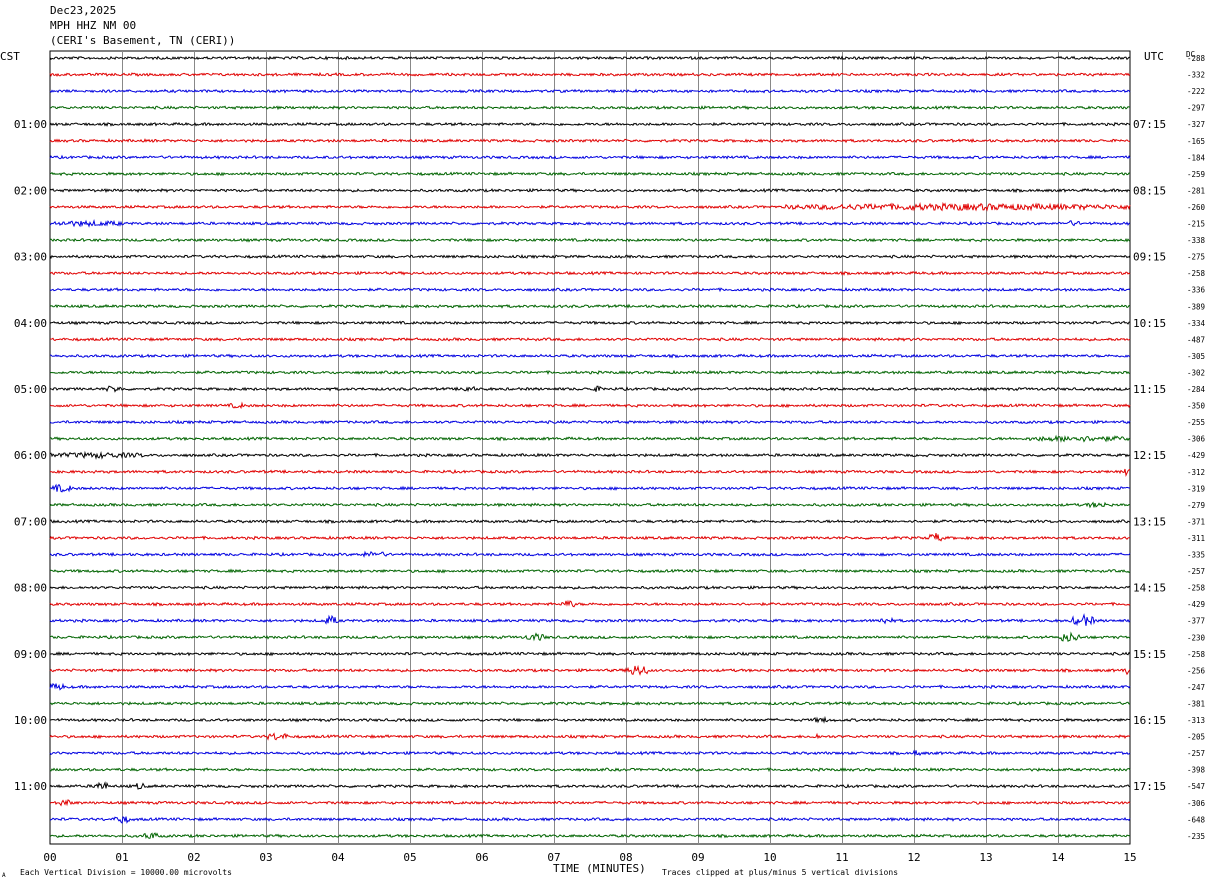 The width and height of the screenshot is (1210, 886). What do you see at coordinates (625, 857) in the screenshot?
I see `x-tick-label: 08` at bounding box center [625, 857].